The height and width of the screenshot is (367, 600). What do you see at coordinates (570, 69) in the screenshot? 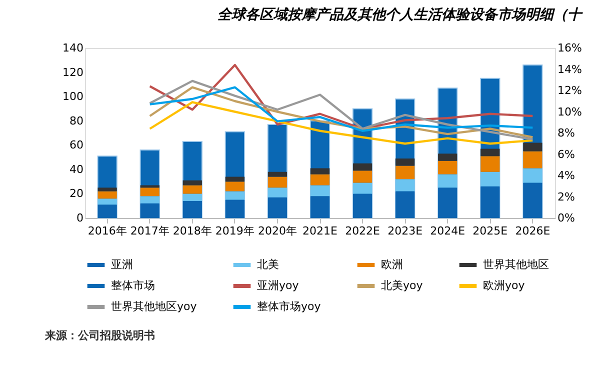
I see `y2-tick-label: 14%` at bounding box center [570, 69].